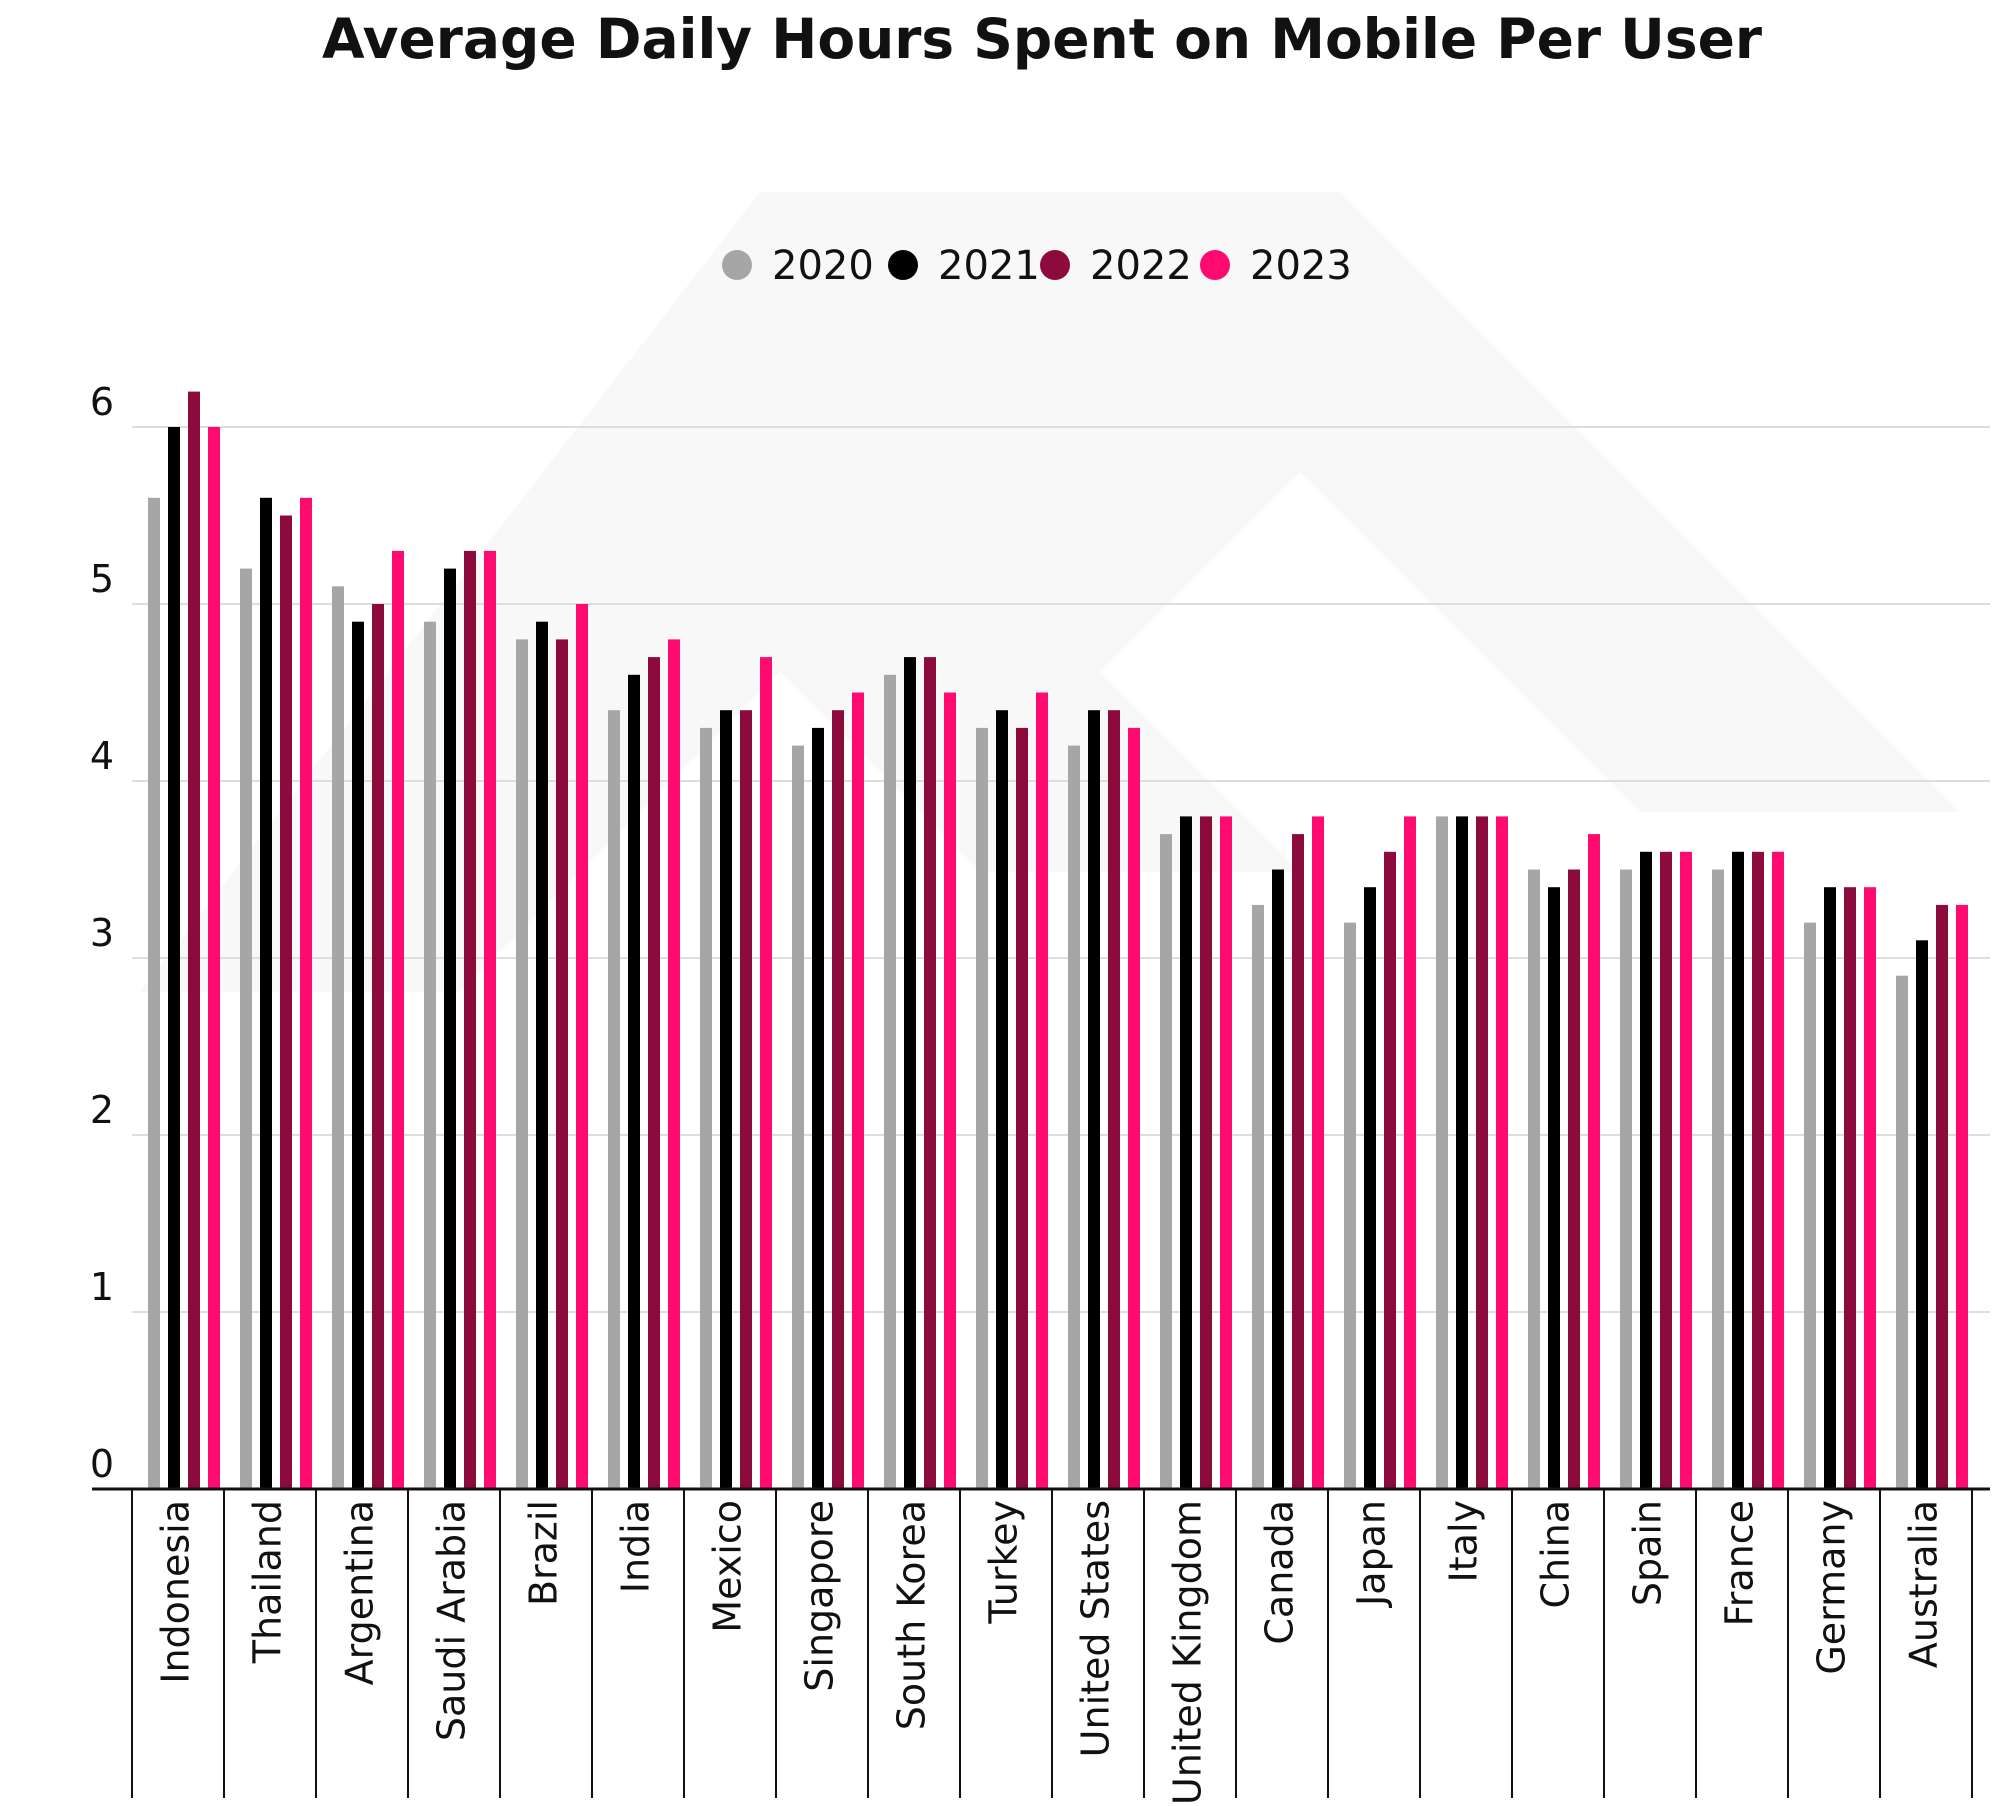  Describe the element at coordinates (1646, 1170) in the screenshot. I see `bar-spain-2021` at that location.